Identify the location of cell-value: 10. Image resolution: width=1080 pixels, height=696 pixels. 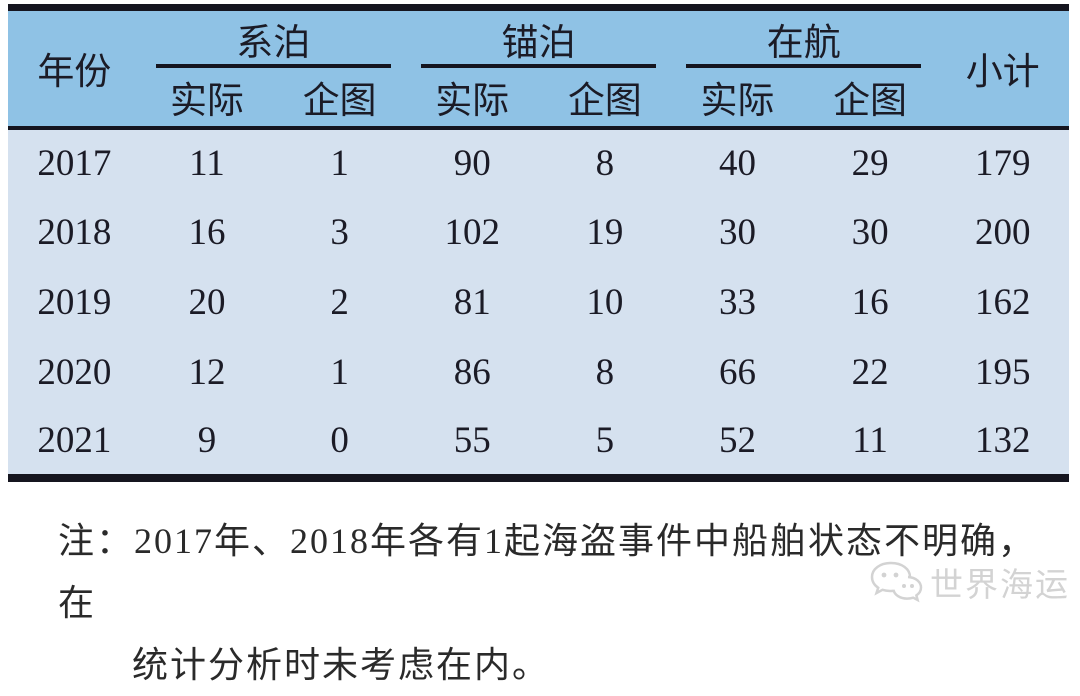
(605, 302).